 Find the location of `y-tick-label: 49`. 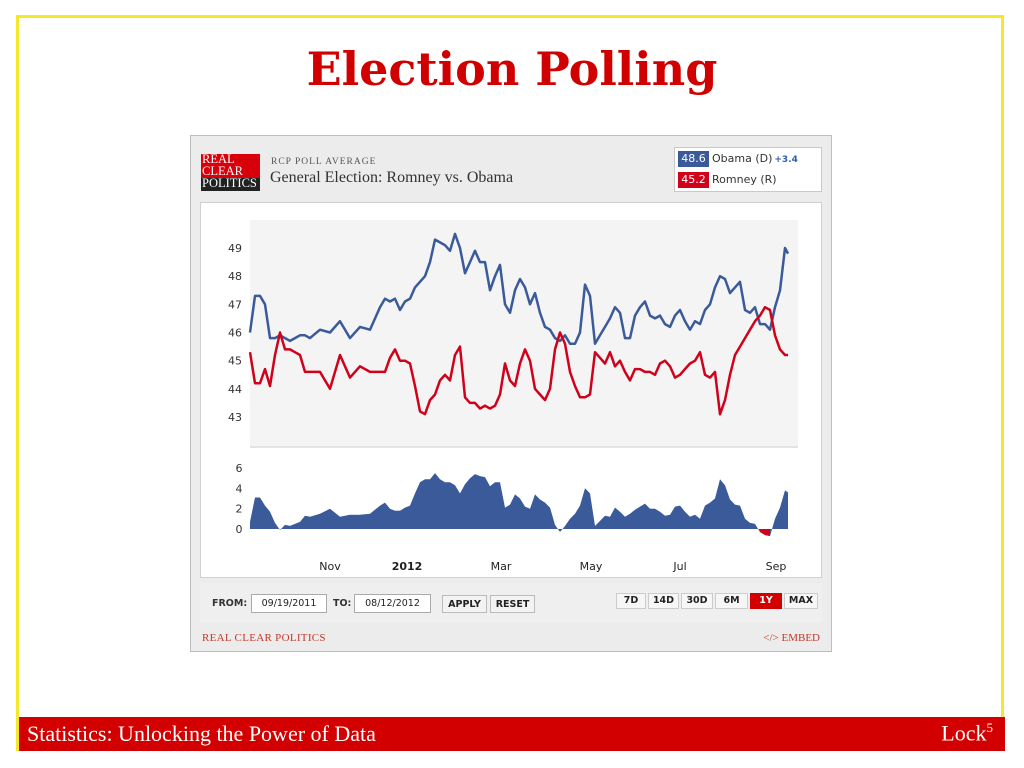

y-tick-label: 49 is located at coordinates (235, 248).